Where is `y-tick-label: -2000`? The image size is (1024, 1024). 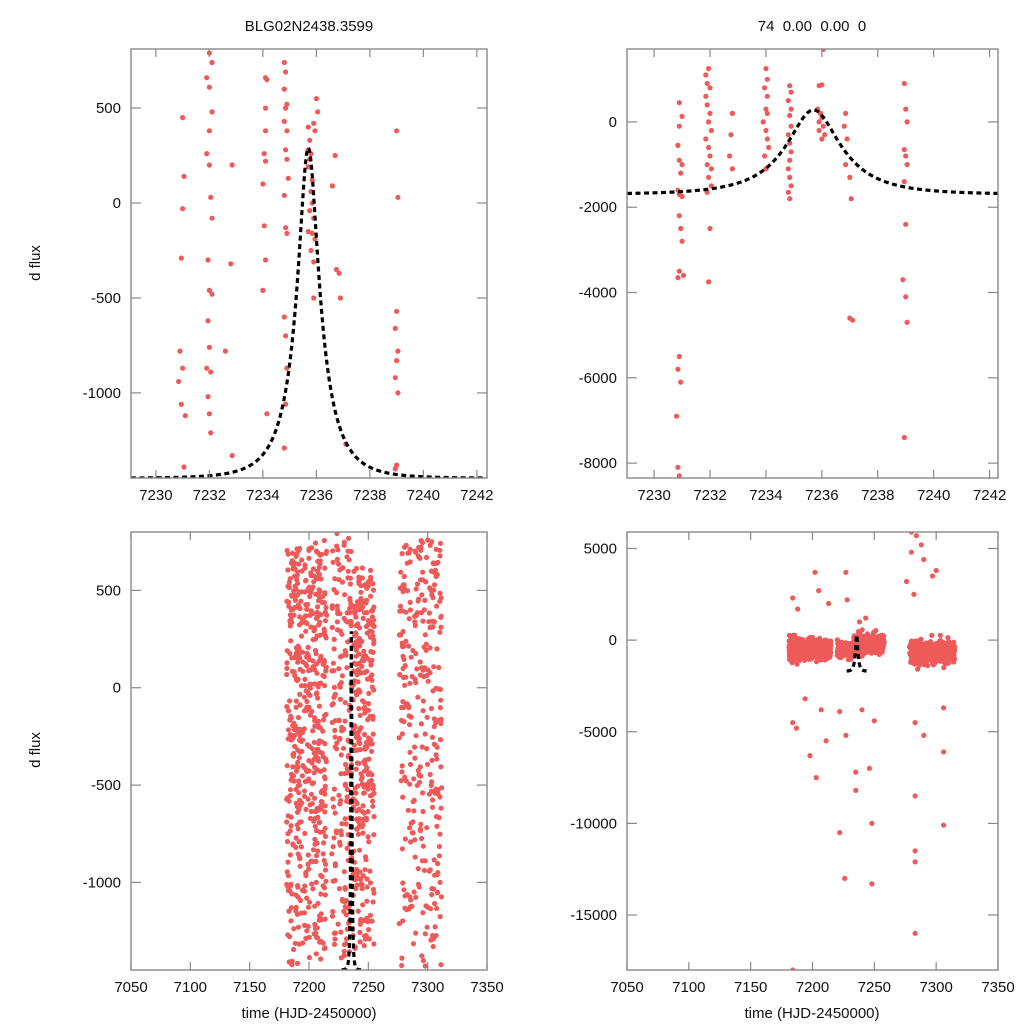
y-tick-label: -2000 is located at coordinates (598, 207).